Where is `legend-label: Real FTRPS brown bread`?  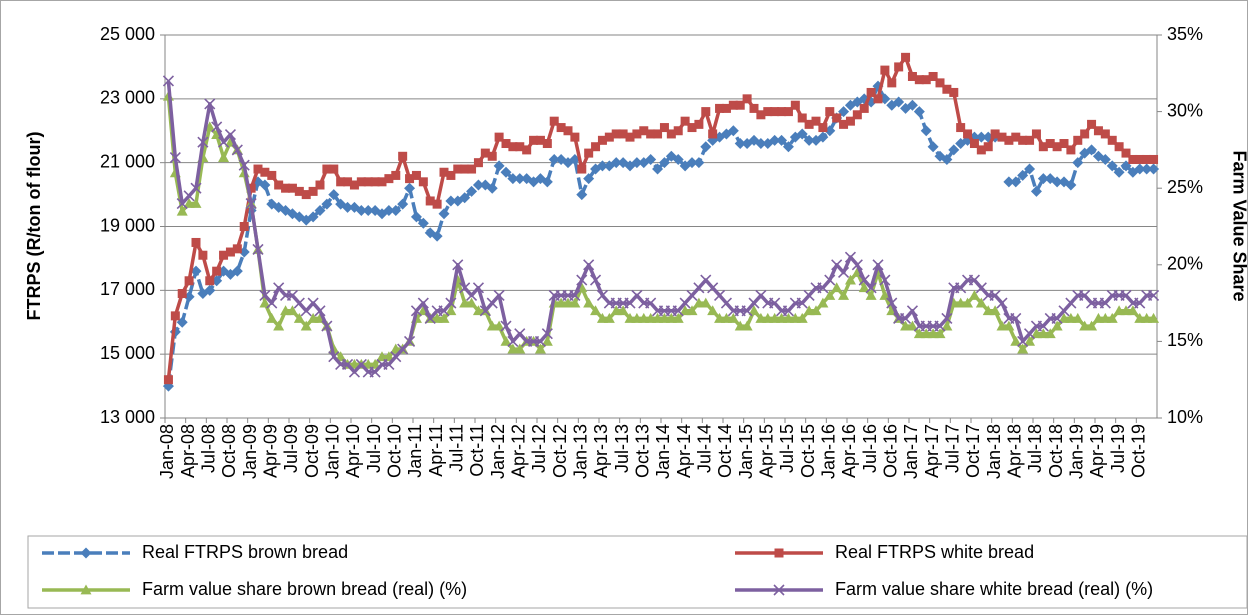
legend-label: Real FTRPS brown bread is located at coordinates (245, 552).